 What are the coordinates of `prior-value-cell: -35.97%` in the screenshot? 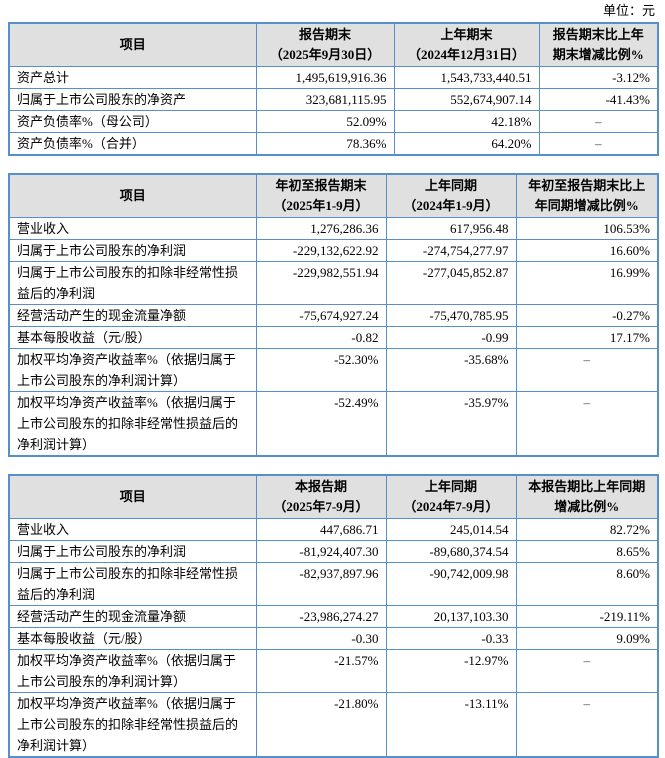 It's located at (451, 424).